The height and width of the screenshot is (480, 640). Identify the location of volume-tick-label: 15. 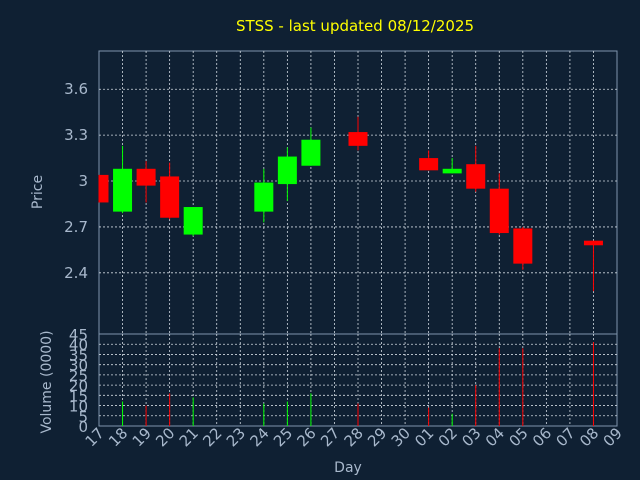
(78, 396).